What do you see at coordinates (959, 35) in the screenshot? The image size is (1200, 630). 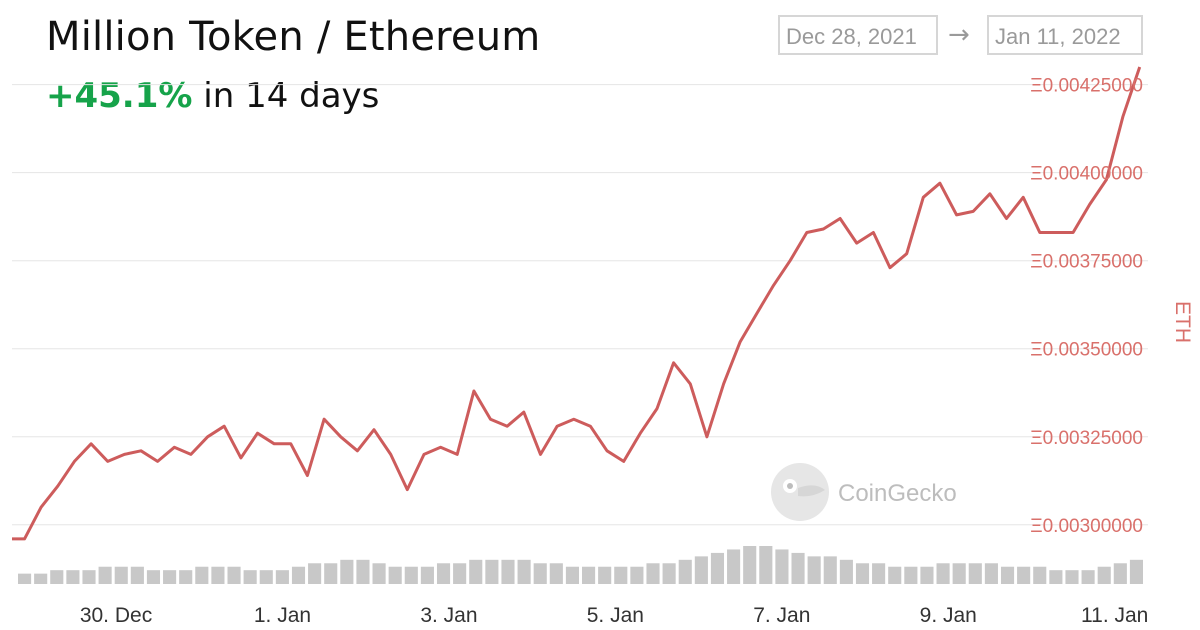 I see `range-arrow-icon: →` at bounding box center [959, 35].